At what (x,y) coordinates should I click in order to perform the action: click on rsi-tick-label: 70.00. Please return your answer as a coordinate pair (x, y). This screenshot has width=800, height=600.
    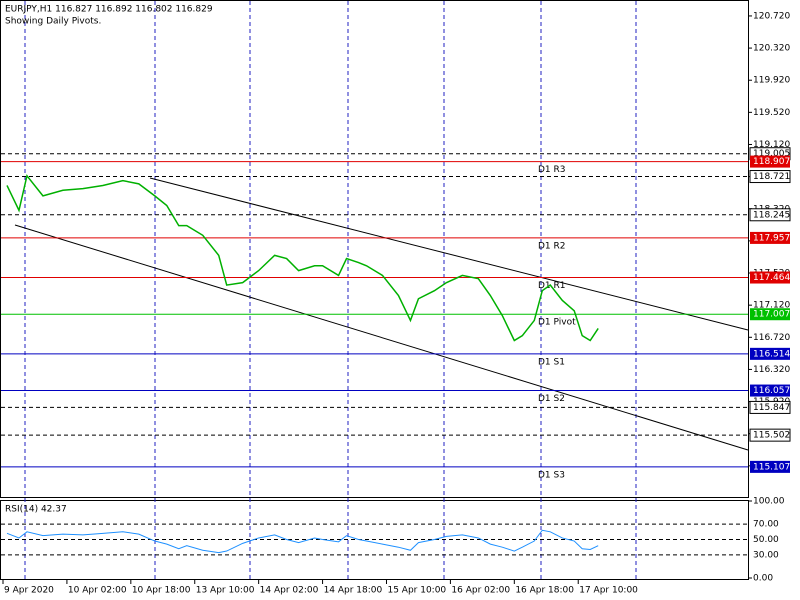
    Looking at the image, I should click on (766, 525).